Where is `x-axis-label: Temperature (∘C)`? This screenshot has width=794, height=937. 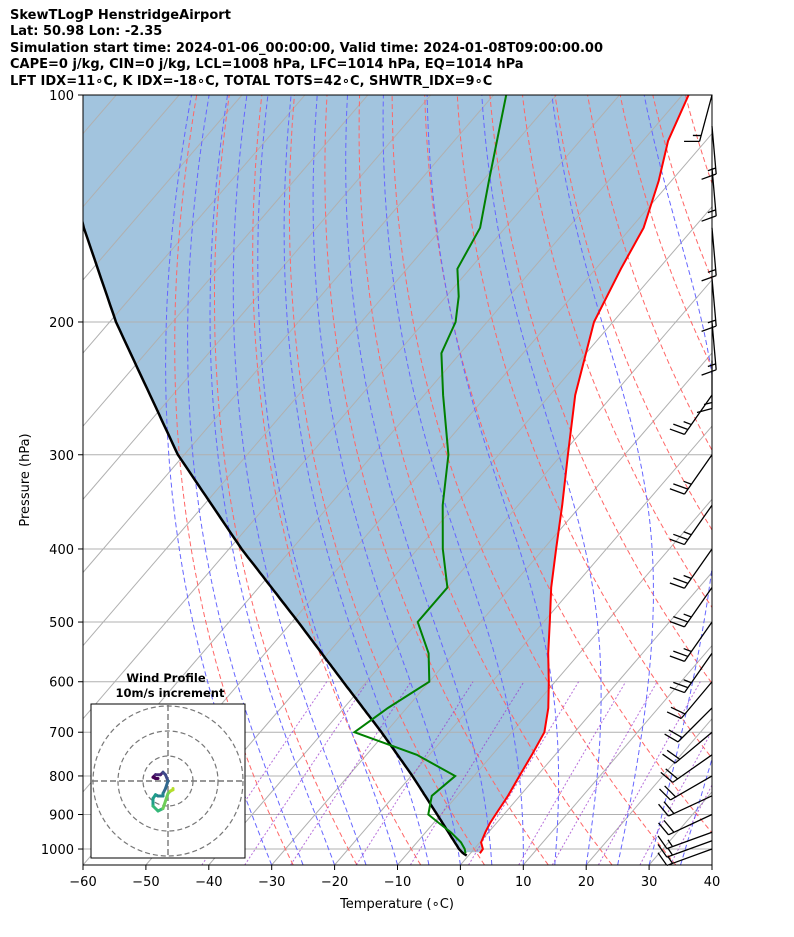
x-axis-label: Temperature (∘C) is located at coordinates (396, 904).